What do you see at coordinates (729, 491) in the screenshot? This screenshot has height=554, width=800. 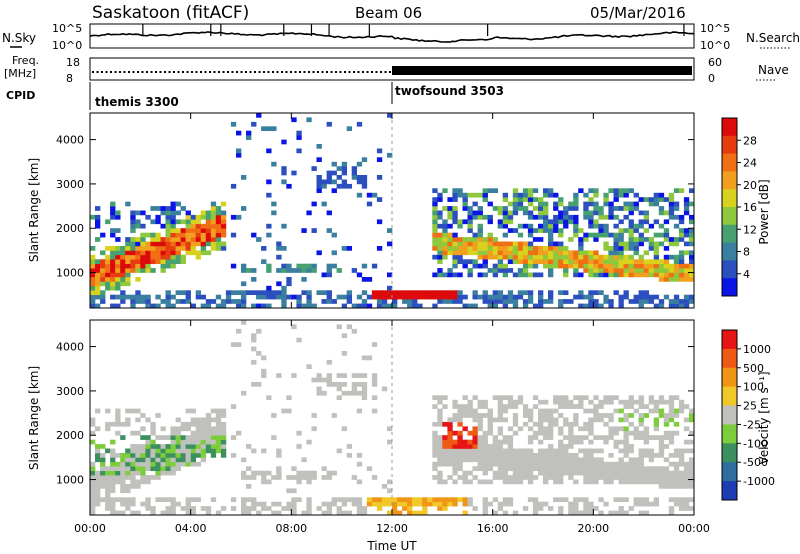 I see `colorbar-segment` at bounding box center [729, 491].